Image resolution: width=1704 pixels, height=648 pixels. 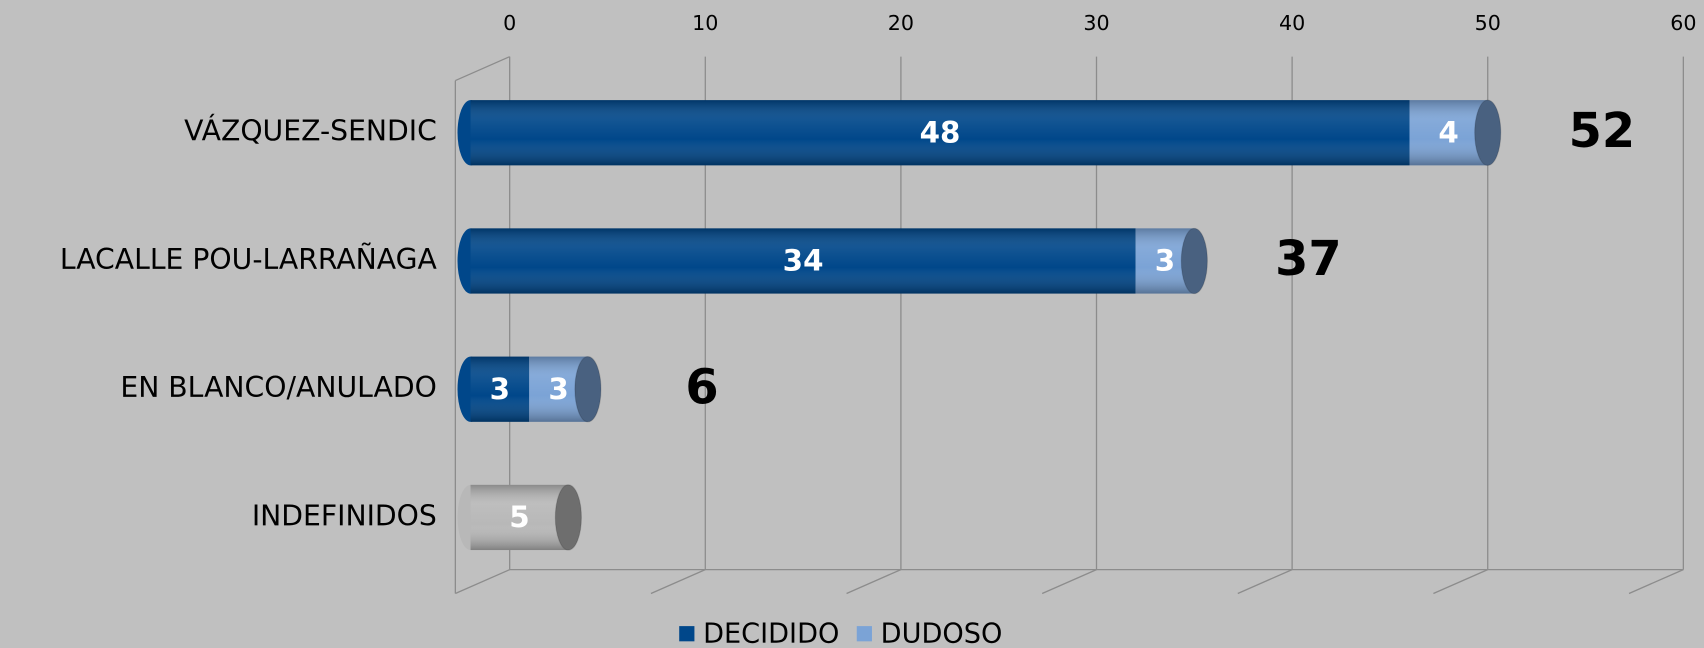 What do you see at coordinates (344, 515) in the screenshot?
I see `category-label: INDEFINIDOS` at bounding box center [344, 515].